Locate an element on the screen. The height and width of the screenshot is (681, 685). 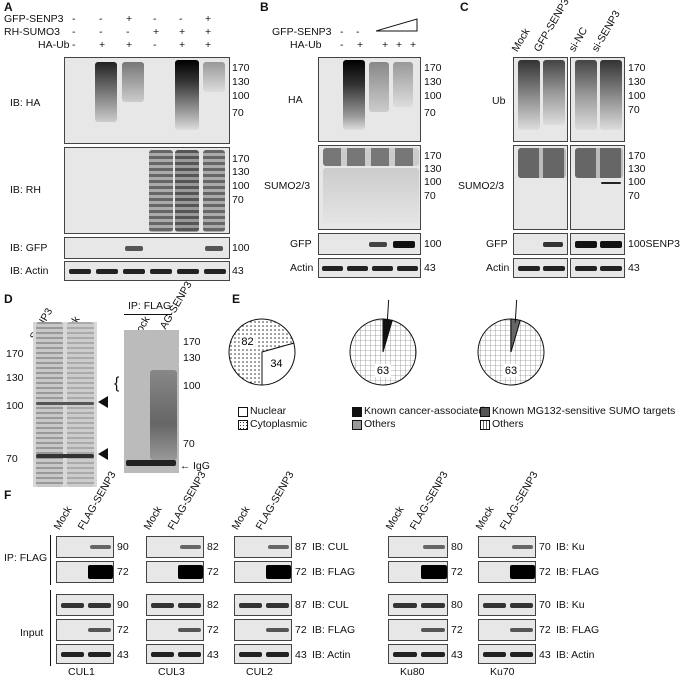
mw: 82 is located at coordinates (213, 547).